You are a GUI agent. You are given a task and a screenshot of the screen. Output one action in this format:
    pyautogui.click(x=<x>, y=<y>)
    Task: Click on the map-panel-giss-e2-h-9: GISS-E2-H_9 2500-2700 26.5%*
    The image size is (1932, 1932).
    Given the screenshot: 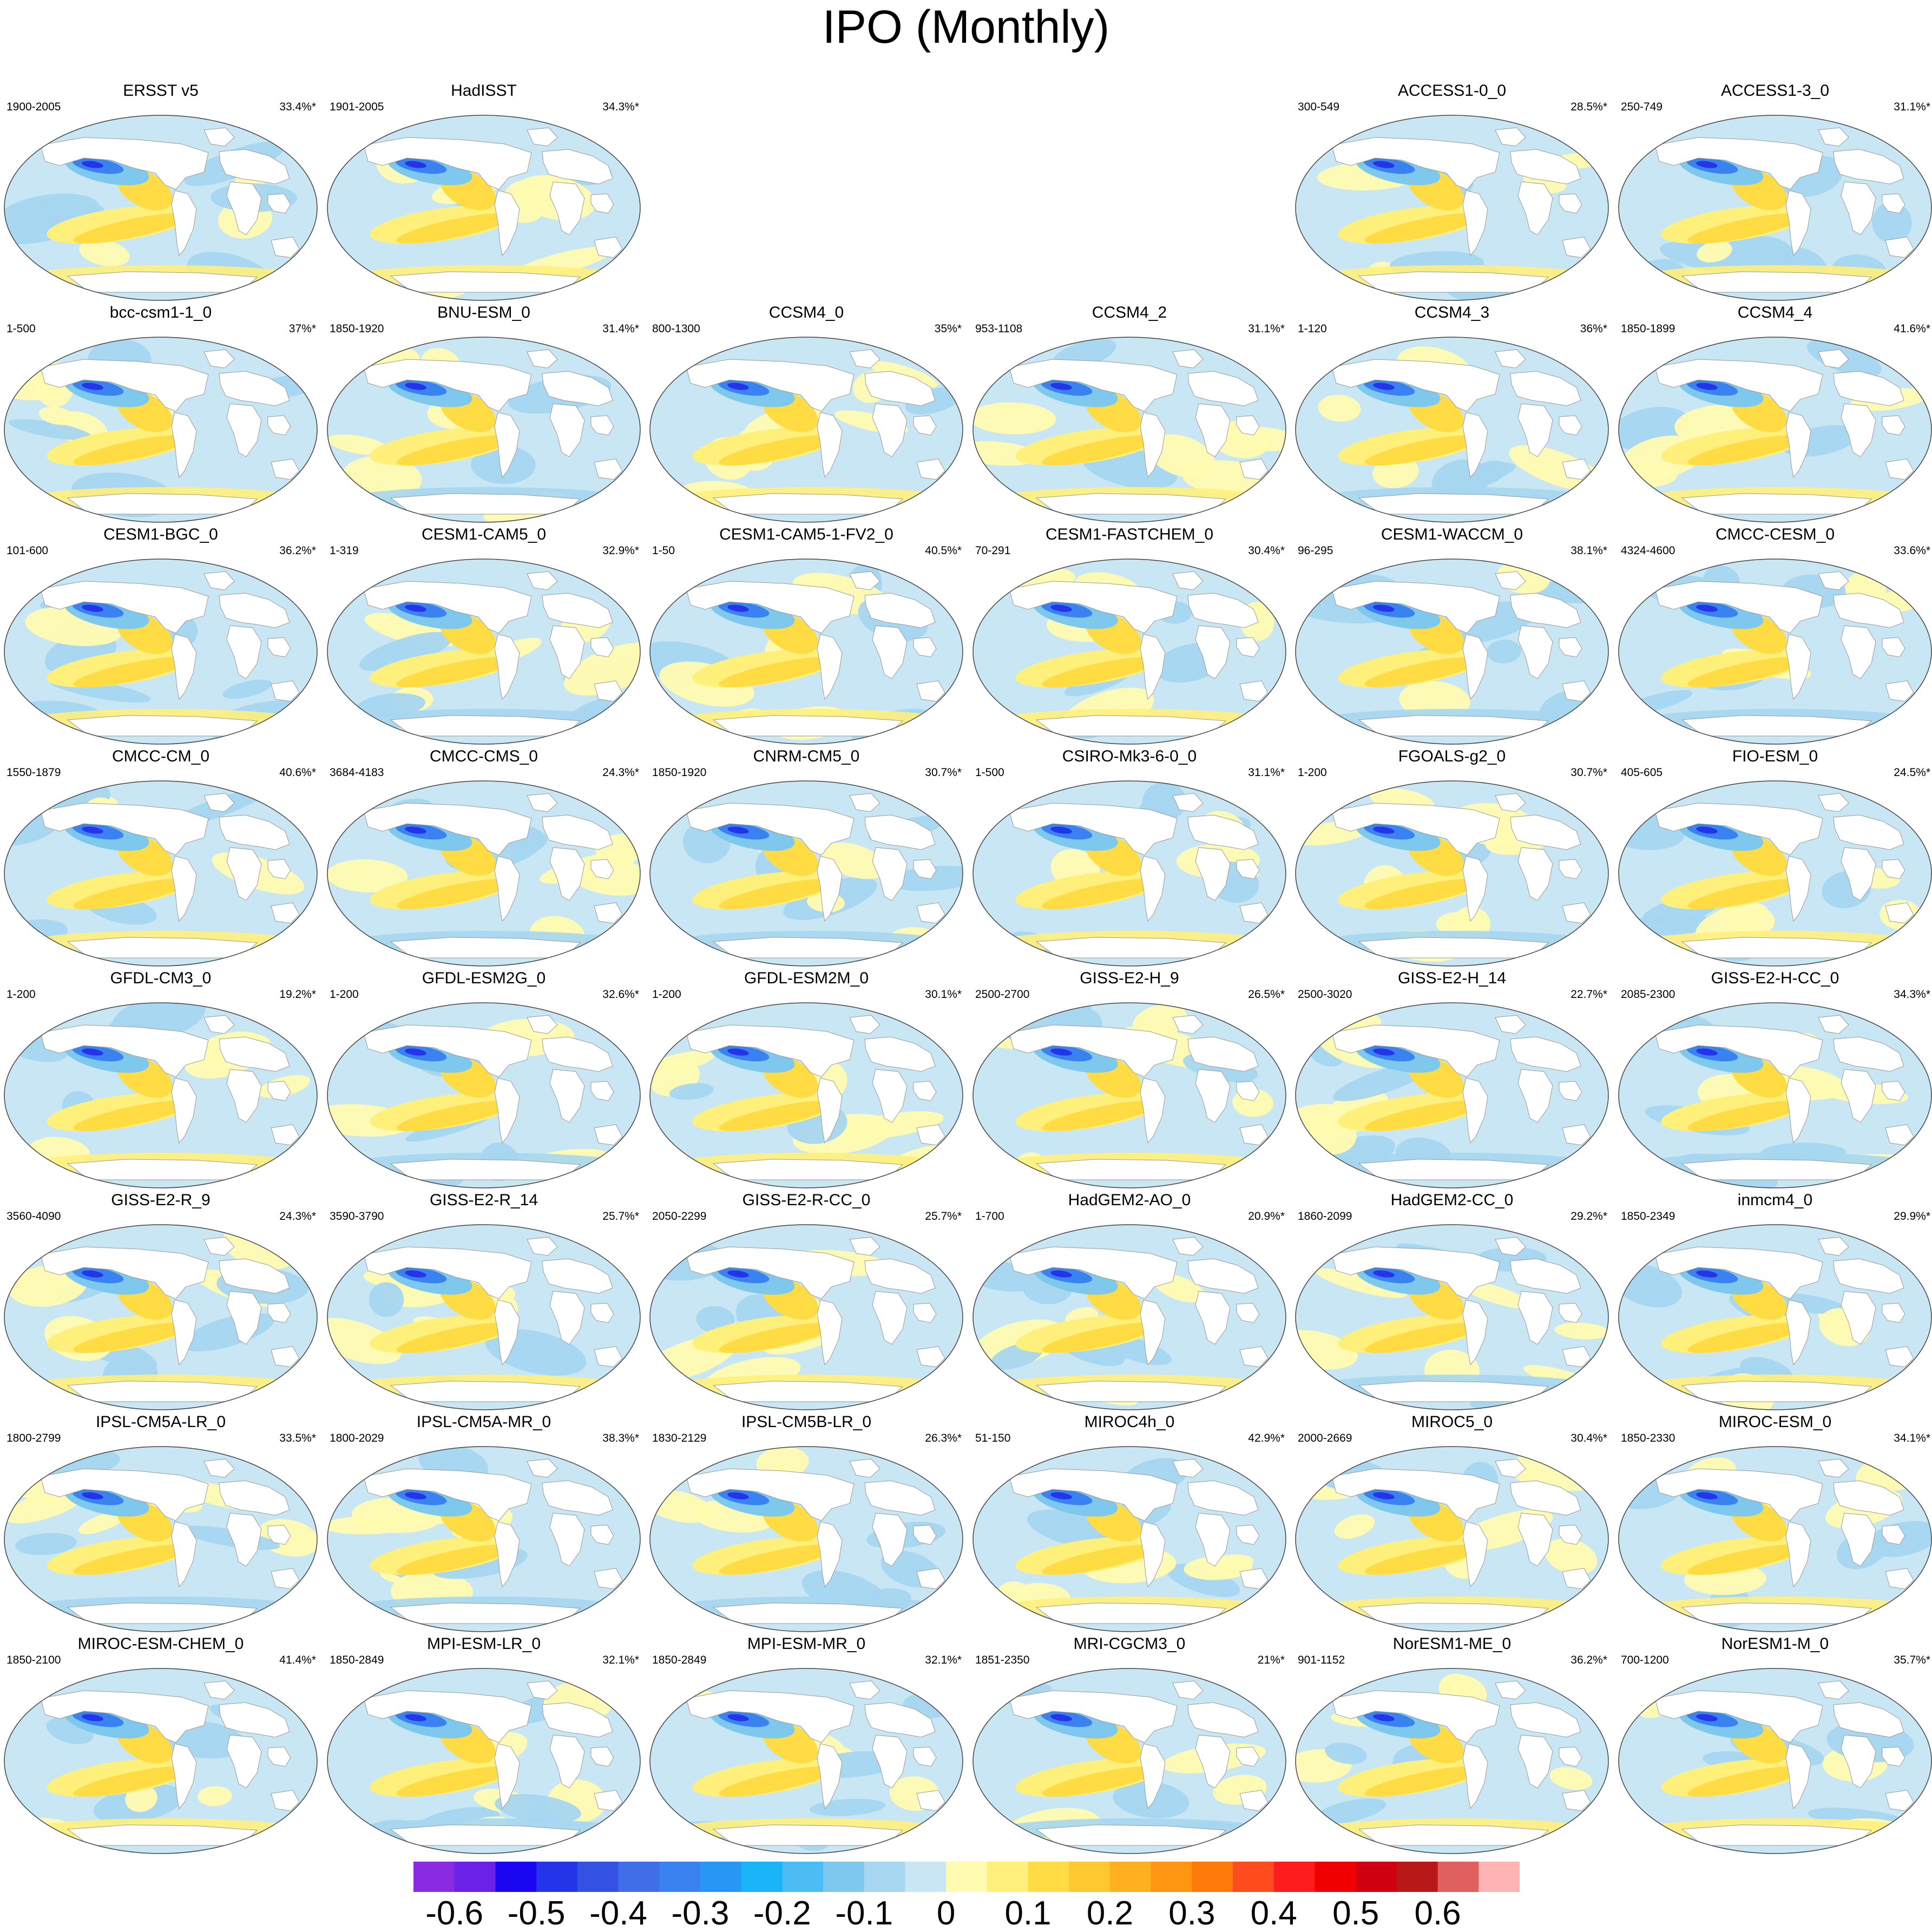 What is the action you would take?
    pyautogui.click(x=1129, y=1080)
    